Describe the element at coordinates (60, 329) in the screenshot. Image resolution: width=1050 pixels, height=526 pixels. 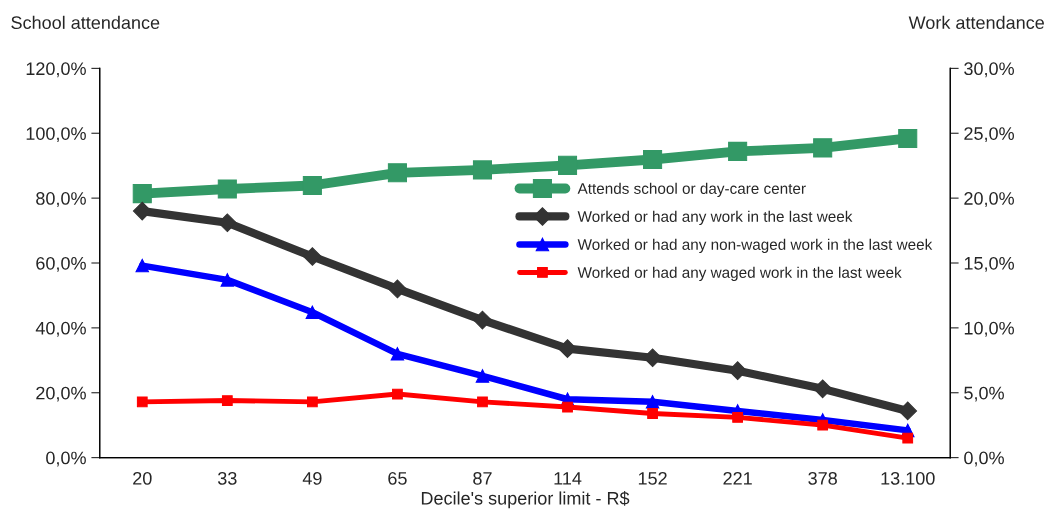
I see `y-tick-label: 40,0%` at that location.